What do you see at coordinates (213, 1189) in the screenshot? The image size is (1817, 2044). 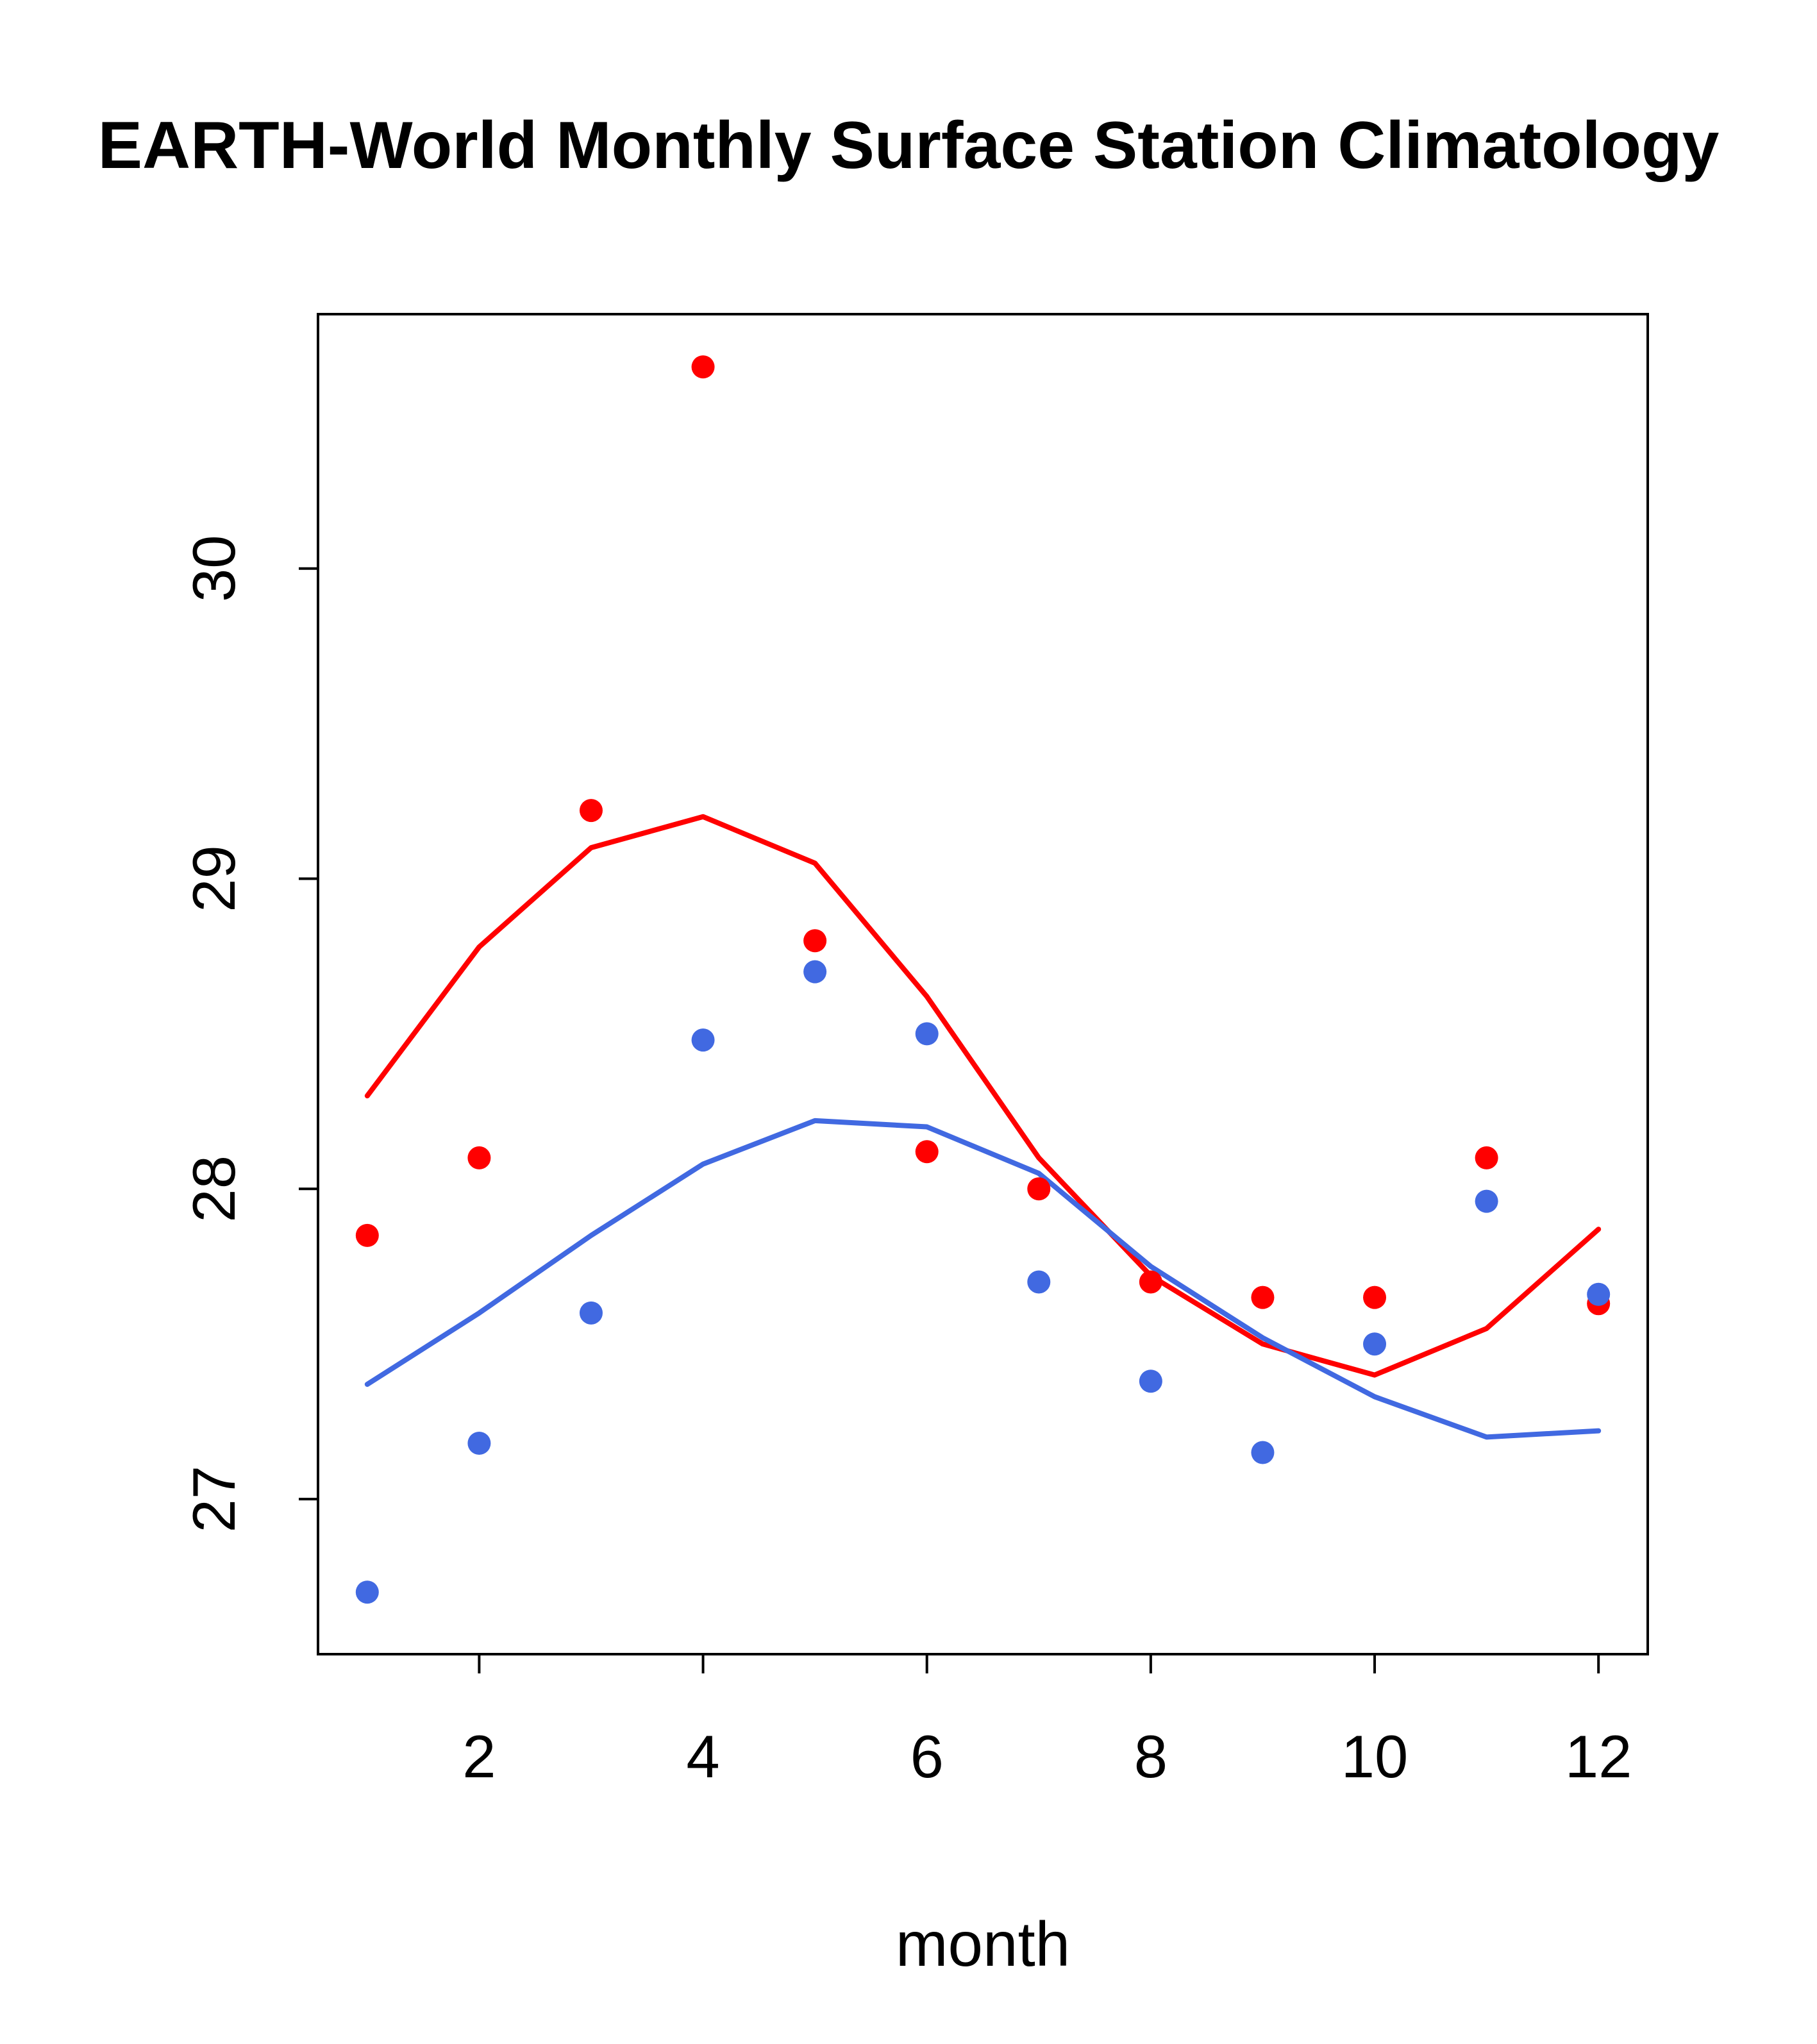 I see `y-tick-label: 28` at bounding box center [213, 1189].